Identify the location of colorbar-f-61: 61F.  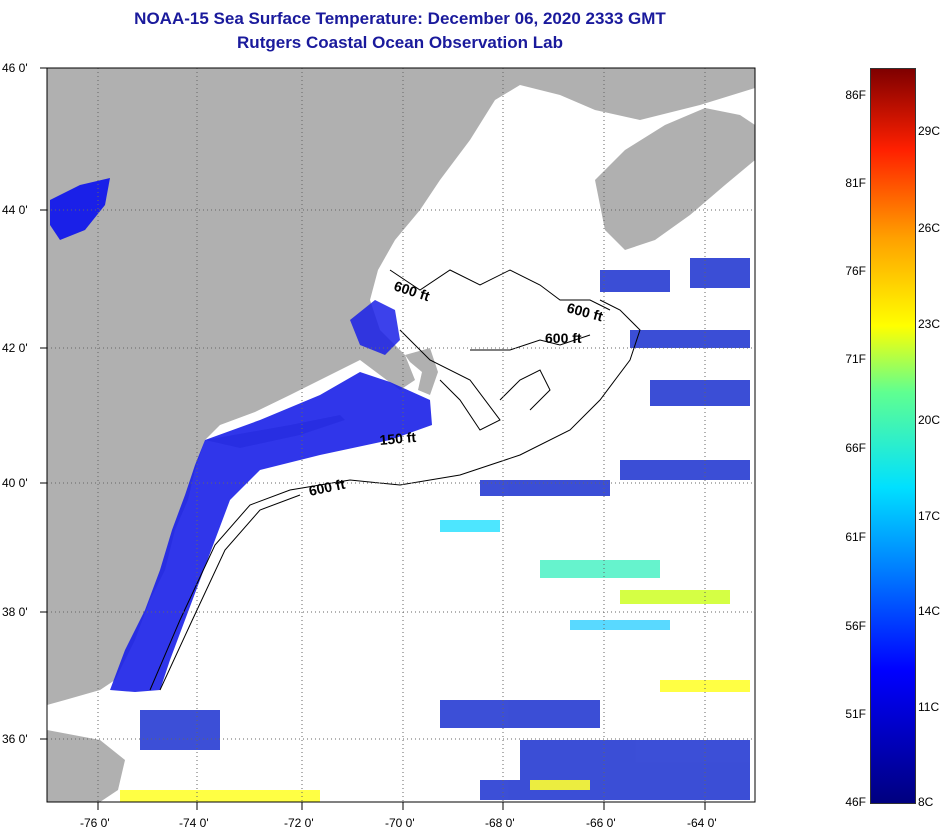
(855, 537).